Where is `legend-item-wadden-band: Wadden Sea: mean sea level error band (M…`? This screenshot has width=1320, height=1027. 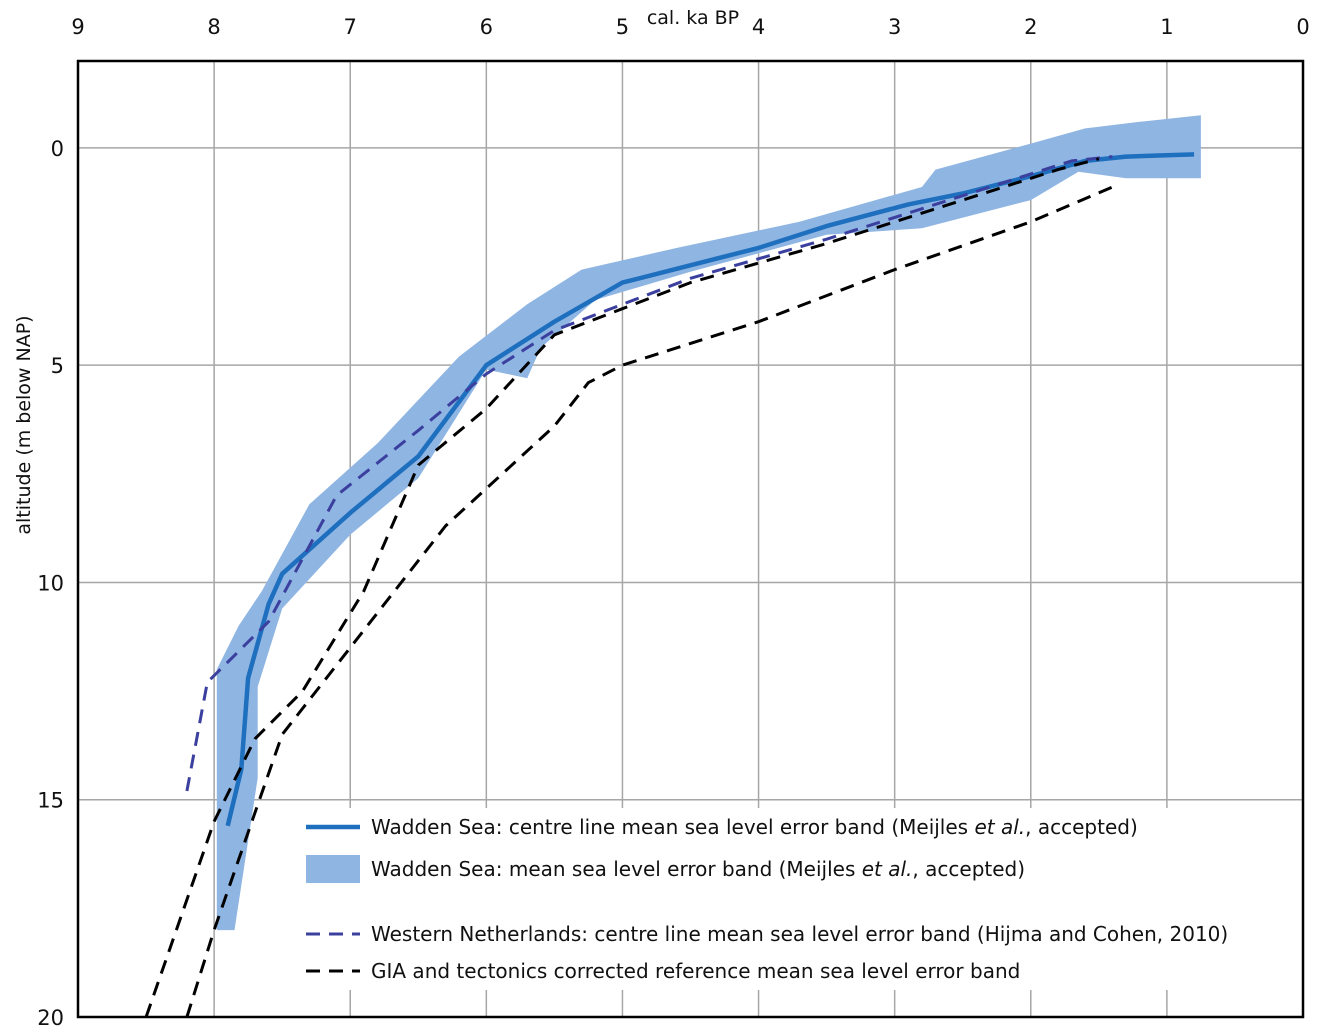
legend-item-wadden-band: Wadden Sea: mean sea level error band (M… is located at coordinates (698, 869).